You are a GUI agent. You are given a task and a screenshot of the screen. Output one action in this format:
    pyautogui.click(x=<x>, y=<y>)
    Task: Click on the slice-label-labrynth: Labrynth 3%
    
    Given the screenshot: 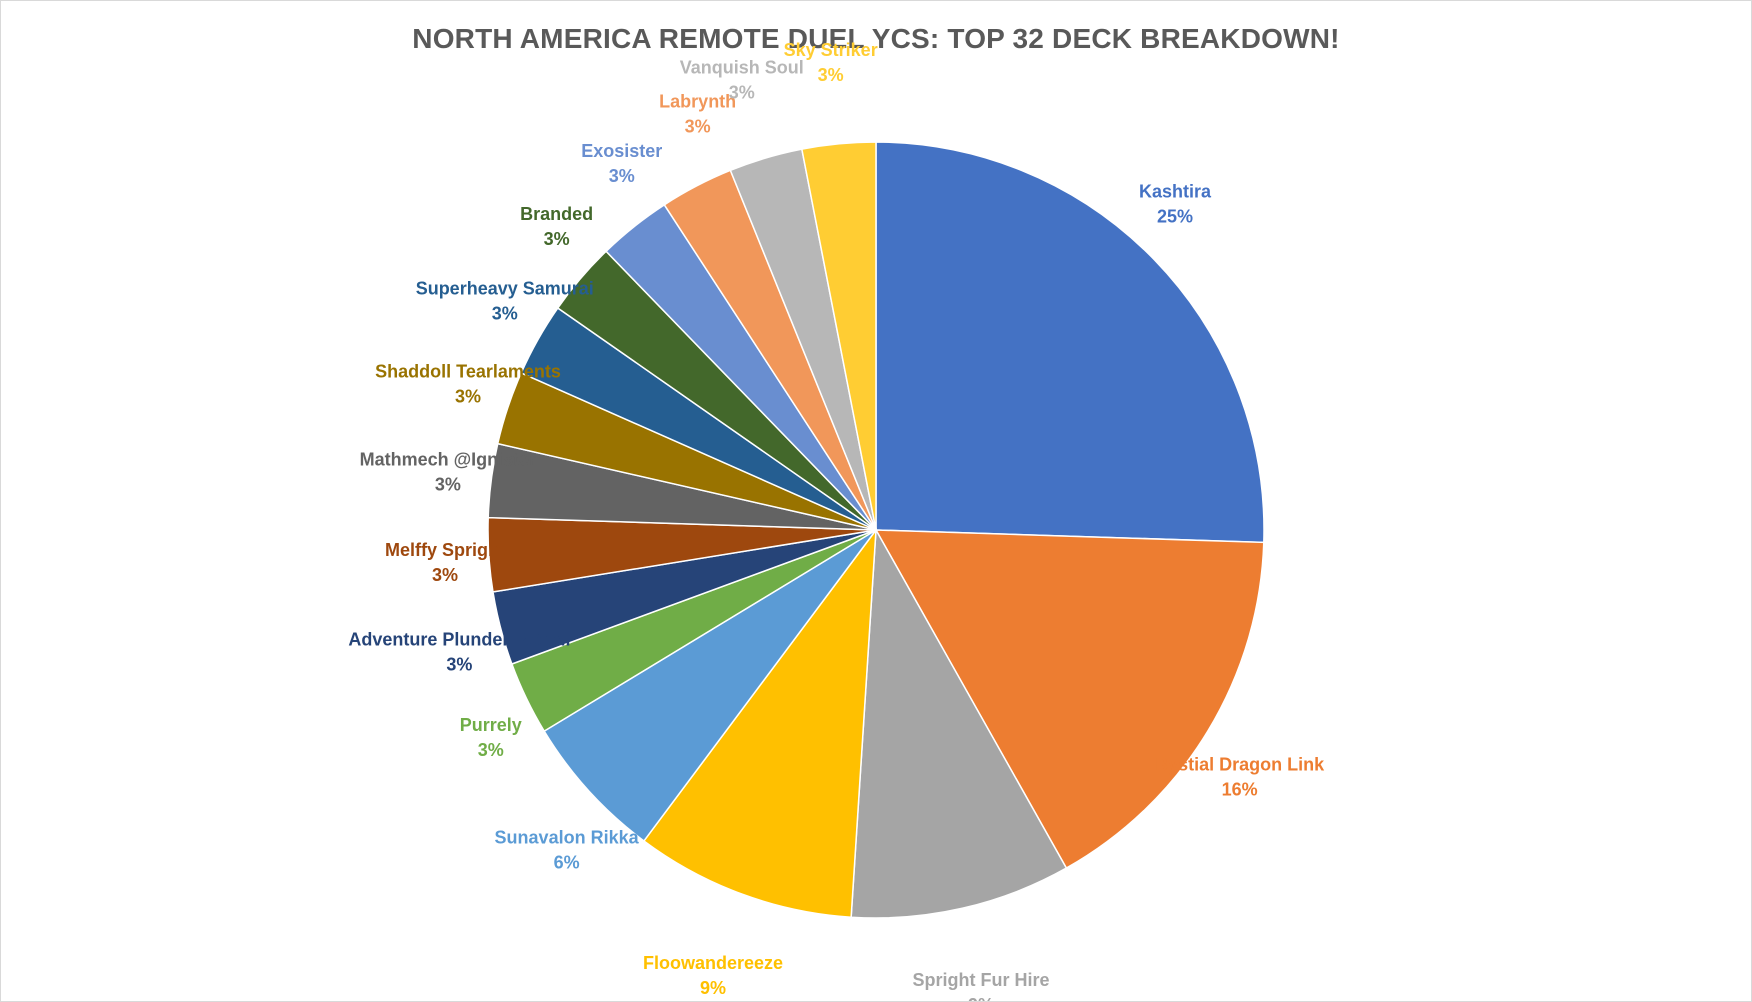 What is the action you would take?
    pyautogui.click(x=697, y=114)
    